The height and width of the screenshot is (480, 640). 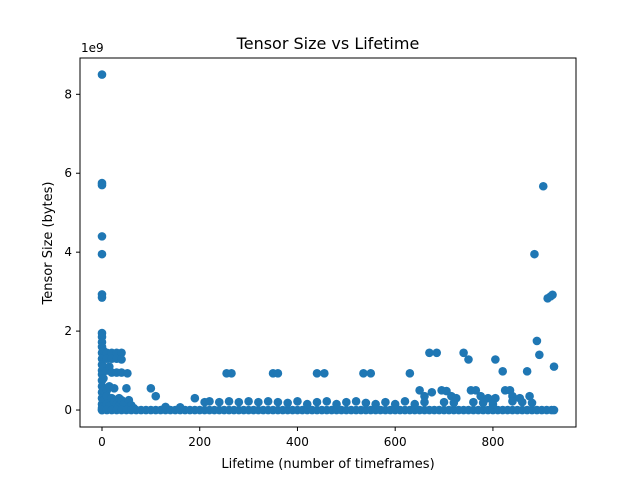 What do you see at coordinates (328, 43) in the screenshot?
I see `chart-title: Tensor Size vs Lifetime` at bounding box center [328, 43].